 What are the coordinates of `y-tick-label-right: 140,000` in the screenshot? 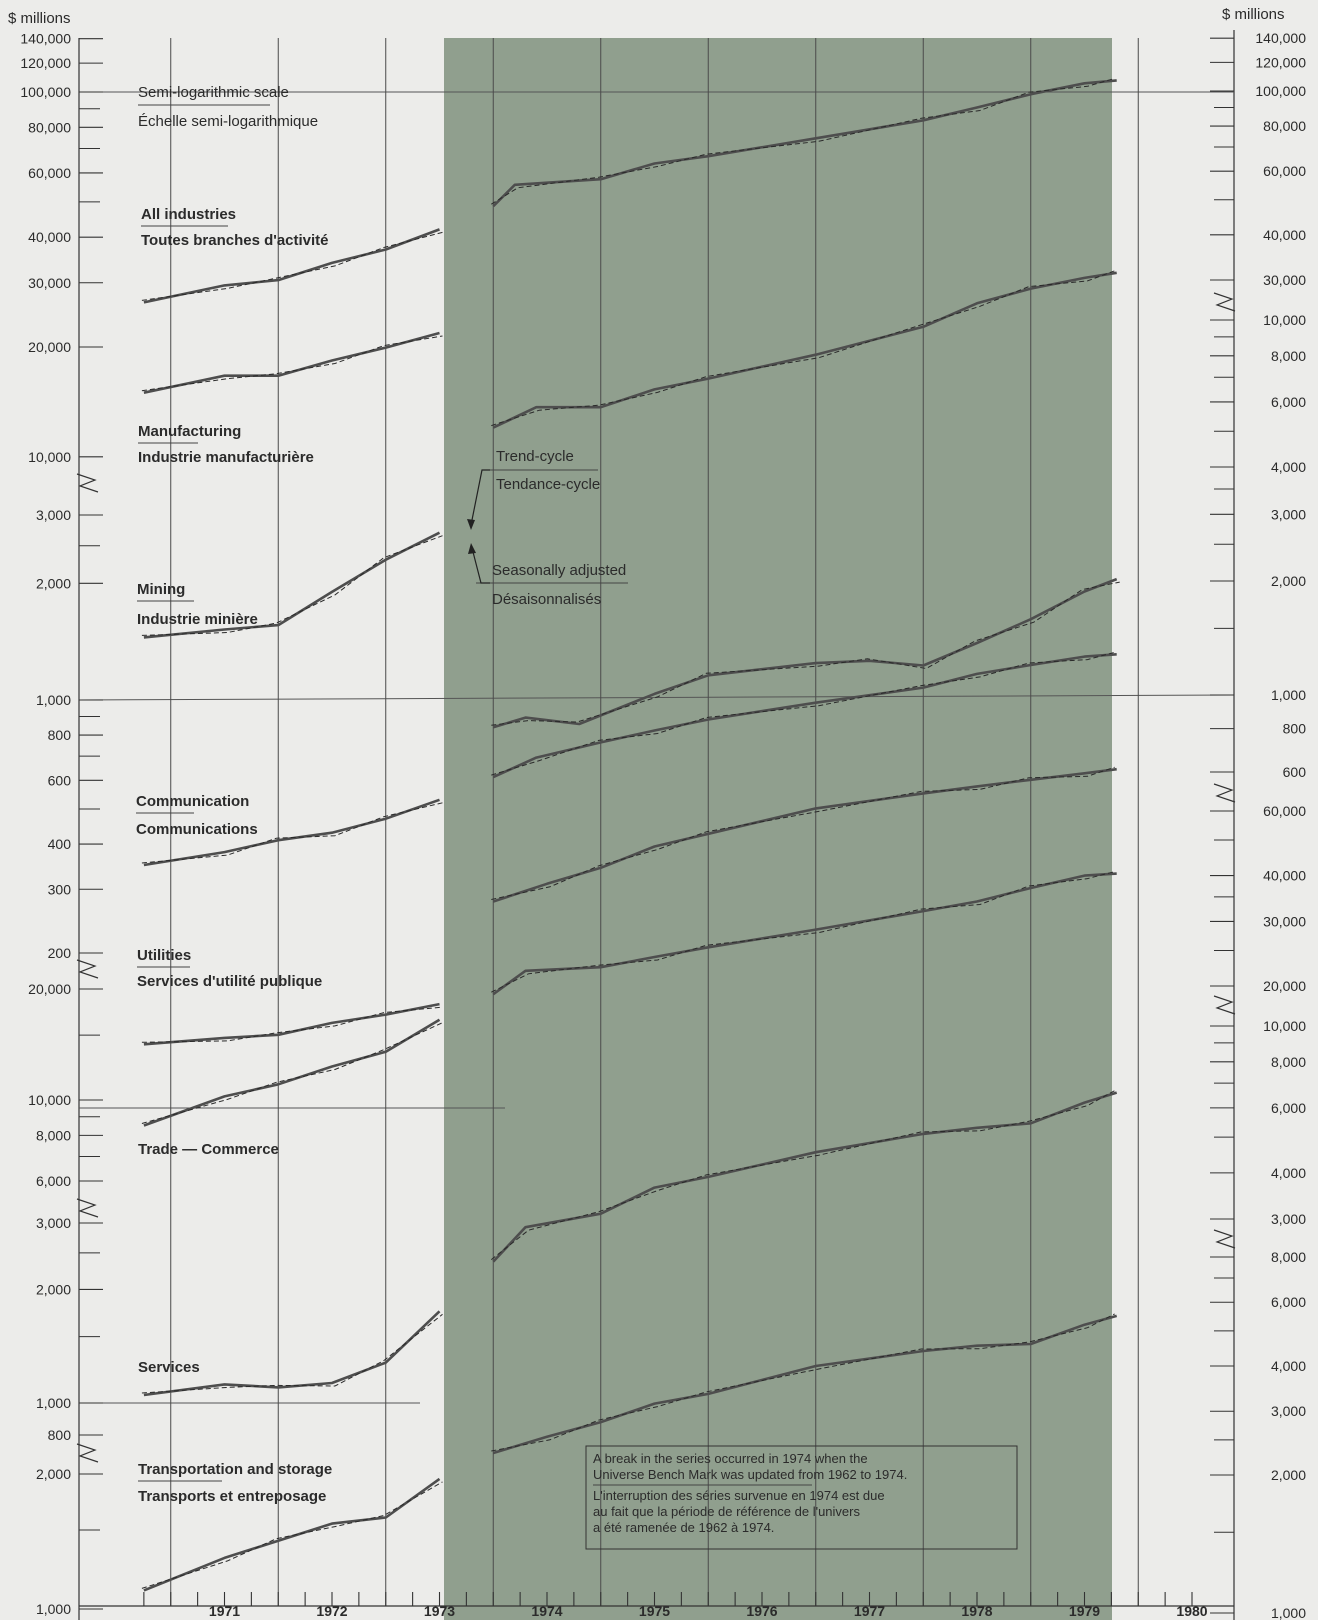 It's located at (1280, 38).